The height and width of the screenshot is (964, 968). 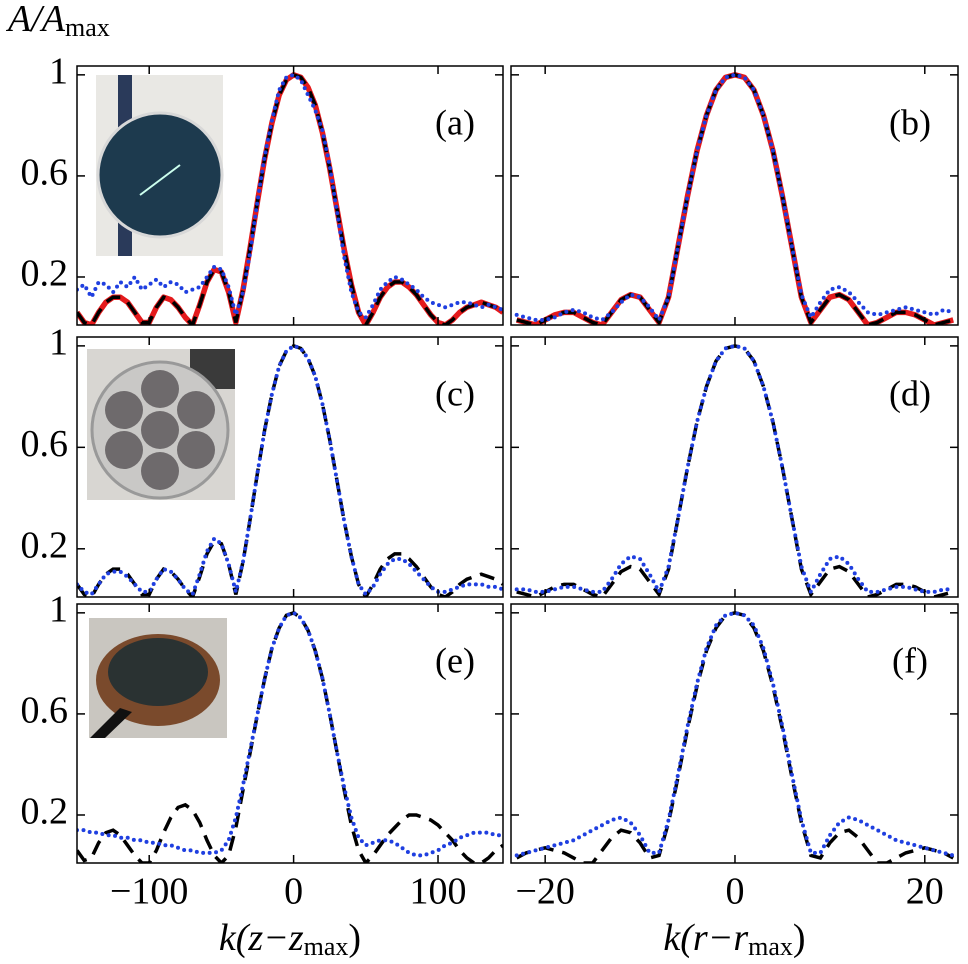 What do you see at coordinates (544, 892) in the screenshot?
I see `x-tick-label: −20` at bounding box center [544, 892].